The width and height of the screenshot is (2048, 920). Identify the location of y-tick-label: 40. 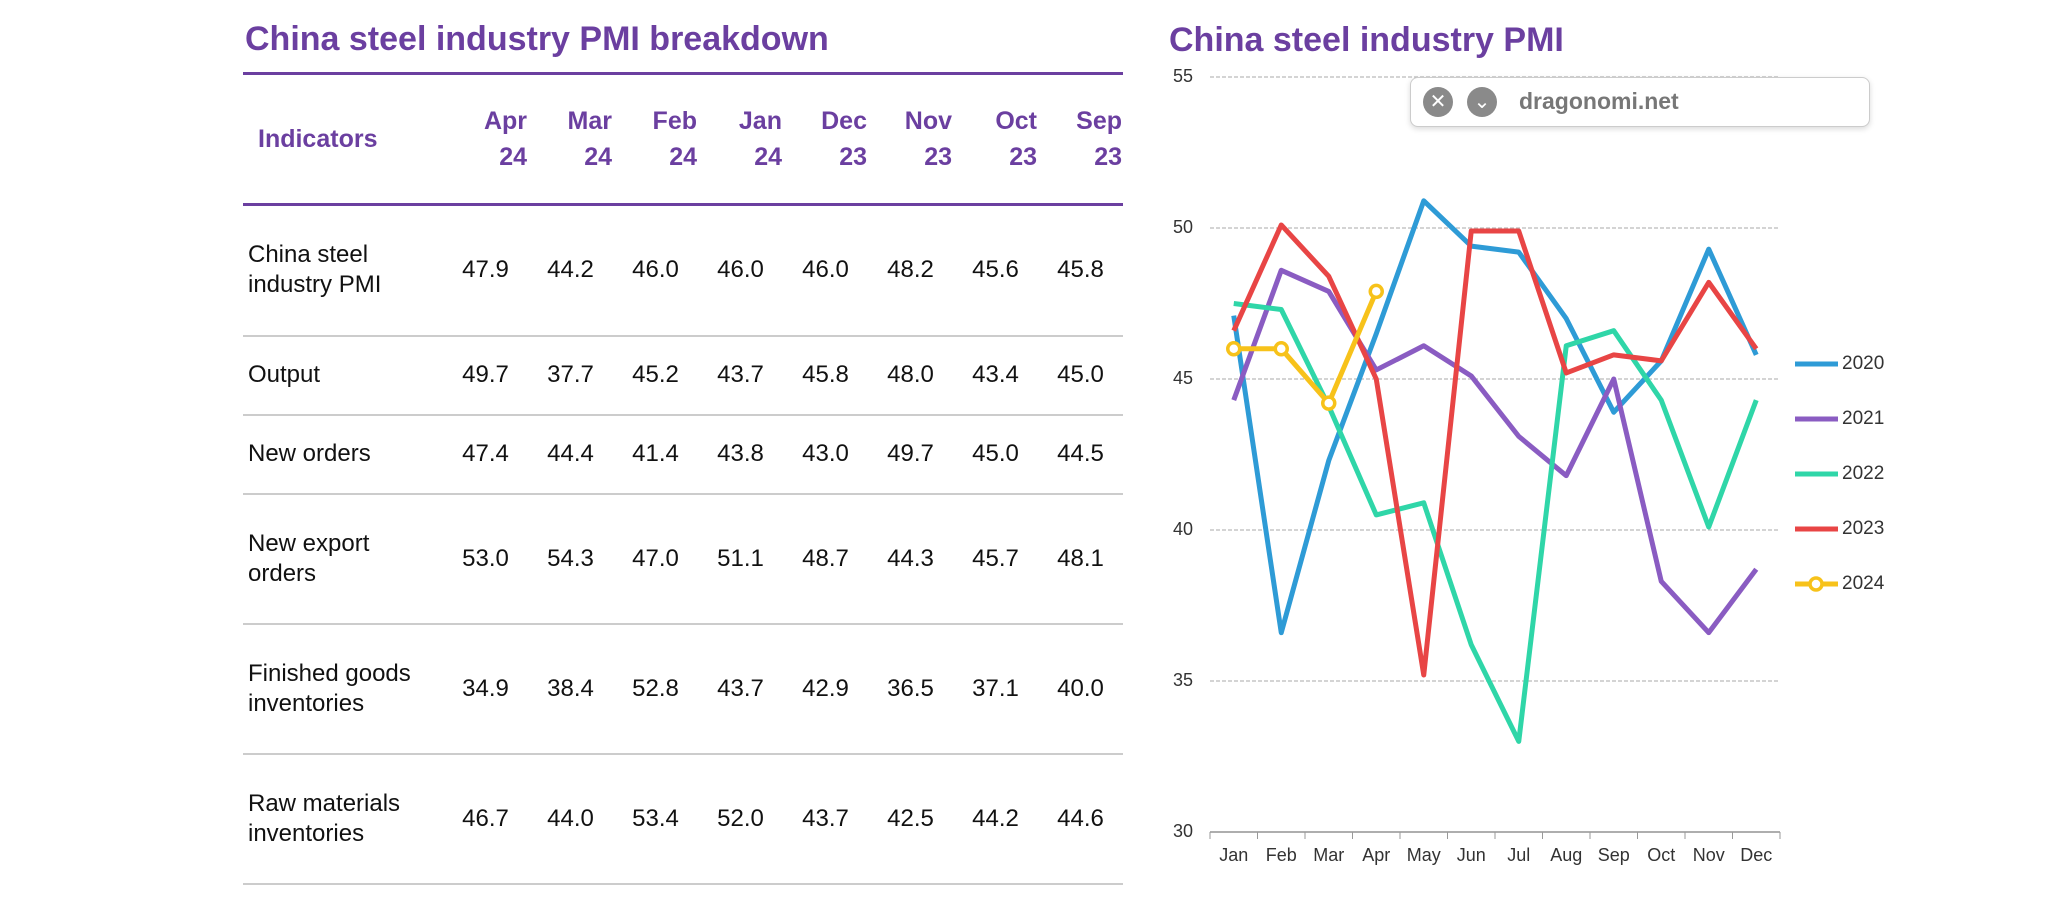
(1183, 529).